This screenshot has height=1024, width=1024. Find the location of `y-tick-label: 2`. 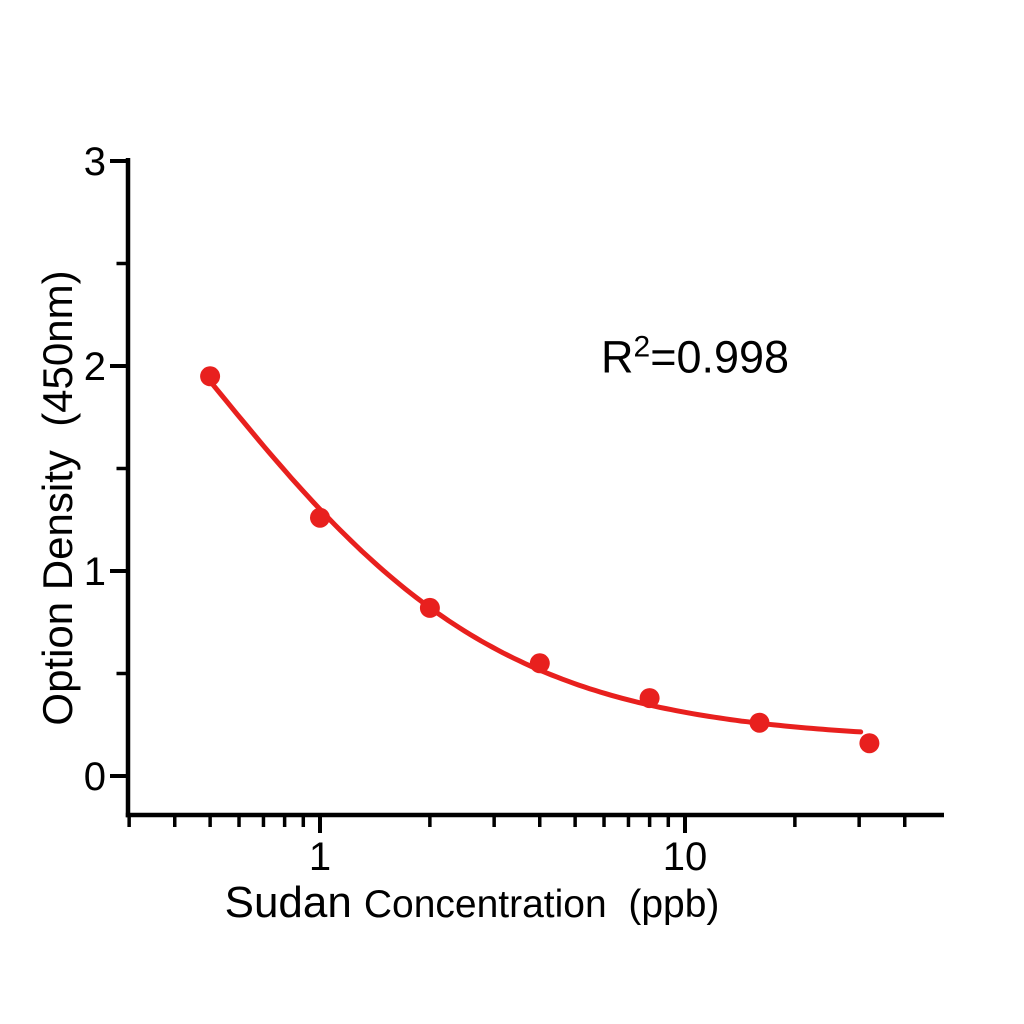

y-tick-label: 2 is located at coordinates (95, 367).